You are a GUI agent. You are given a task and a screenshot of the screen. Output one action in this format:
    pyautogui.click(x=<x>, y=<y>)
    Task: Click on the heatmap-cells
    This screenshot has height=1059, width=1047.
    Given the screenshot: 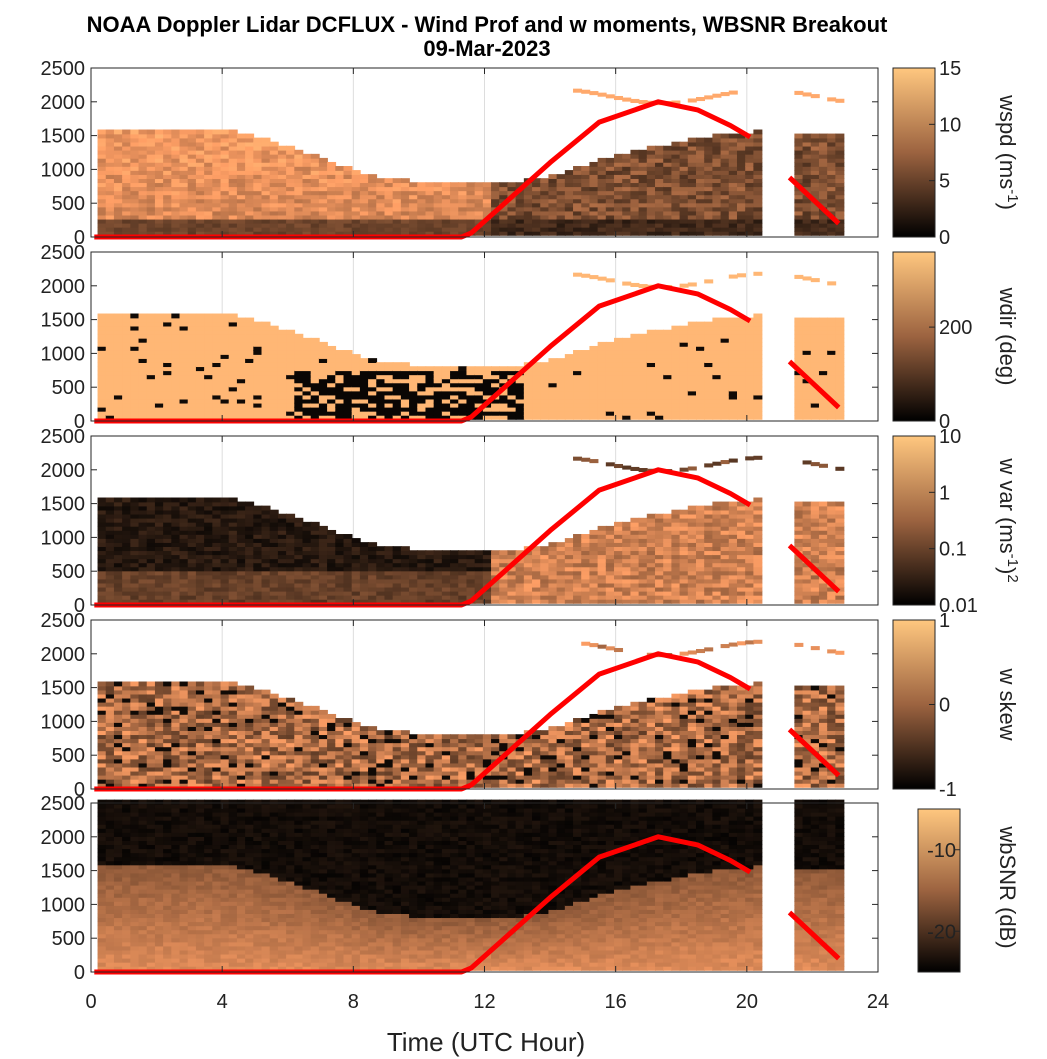 What is the action you would take?
    pyautogui.click(x=471, y=162)
    